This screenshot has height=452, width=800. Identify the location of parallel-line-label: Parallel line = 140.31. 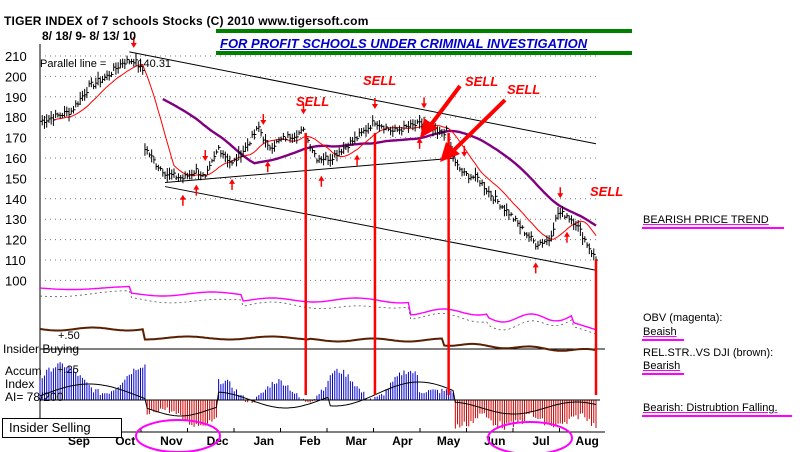
(105, 64).